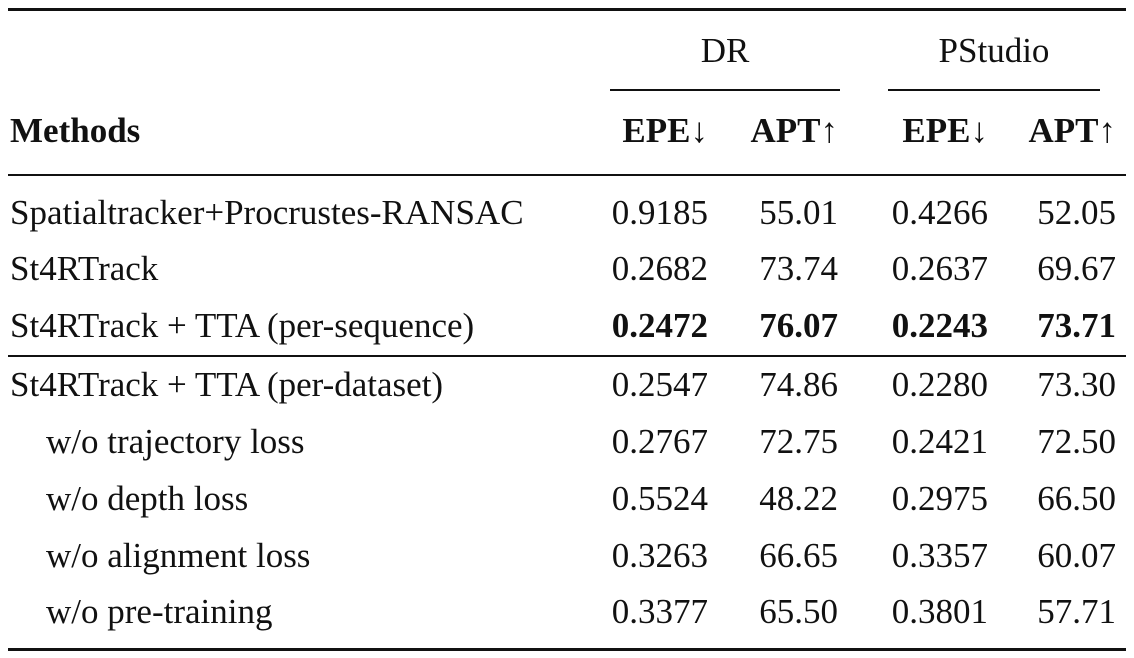  Describe the element at coordinates (725, 90) in the screenshot. I see `dr-group-rule` at that location.